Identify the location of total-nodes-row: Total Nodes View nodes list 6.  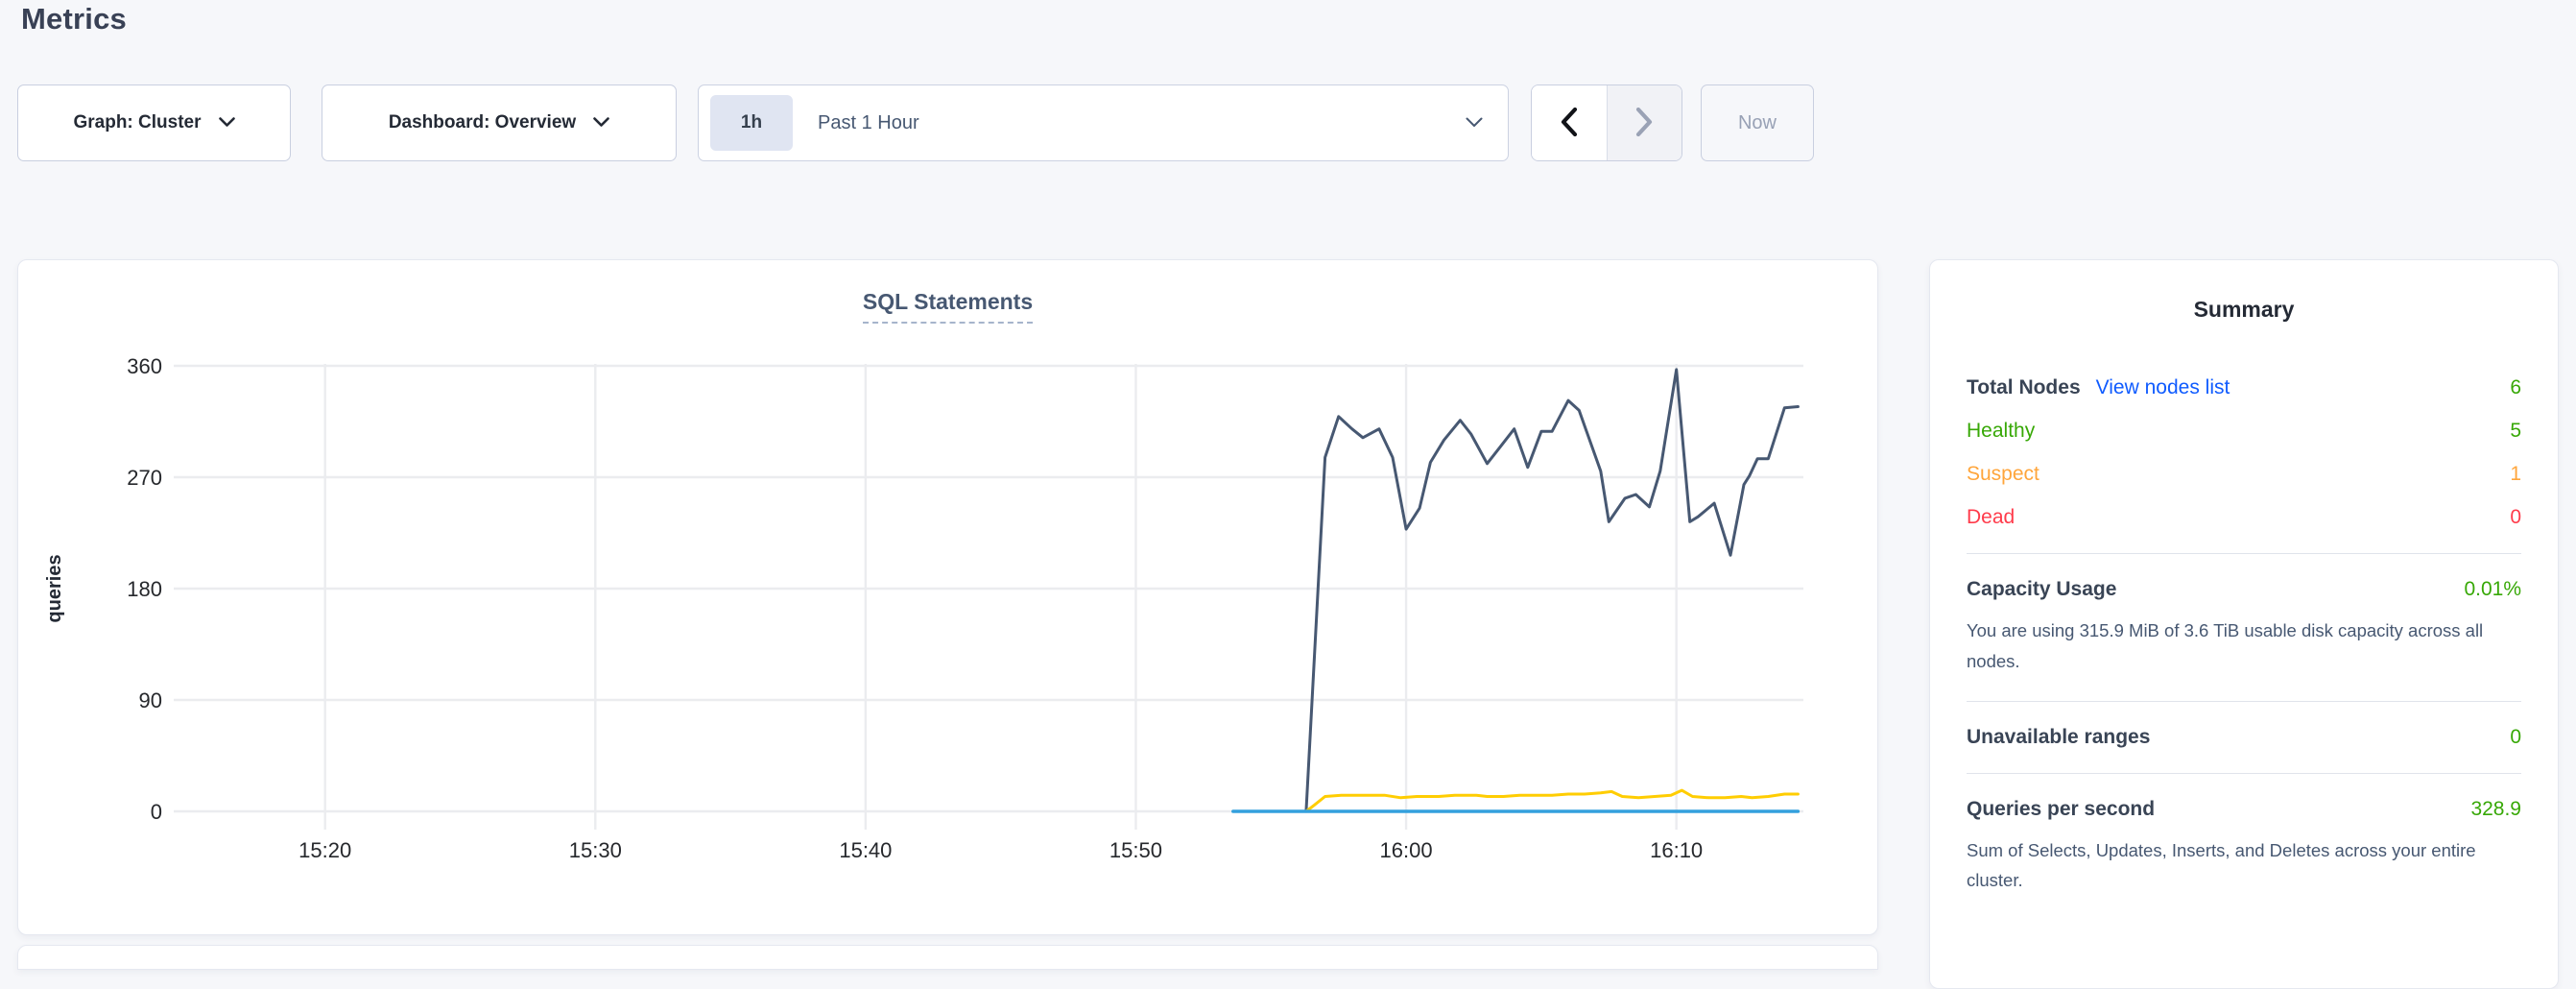
(2244, 387).